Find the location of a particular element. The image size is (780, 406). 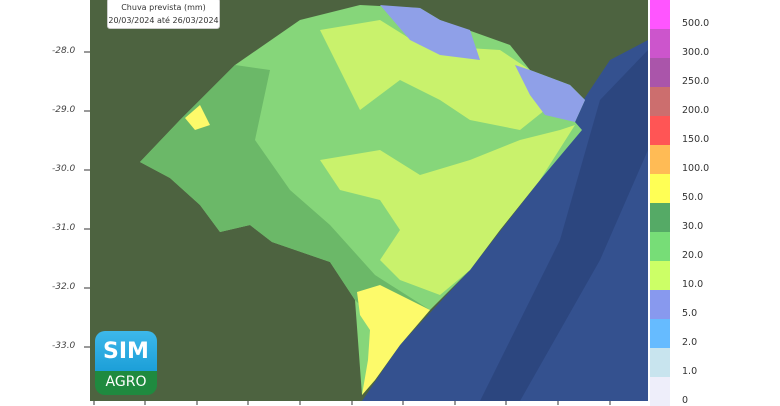

y-tick-label: -33.0 is located at coordinates (64, 346).